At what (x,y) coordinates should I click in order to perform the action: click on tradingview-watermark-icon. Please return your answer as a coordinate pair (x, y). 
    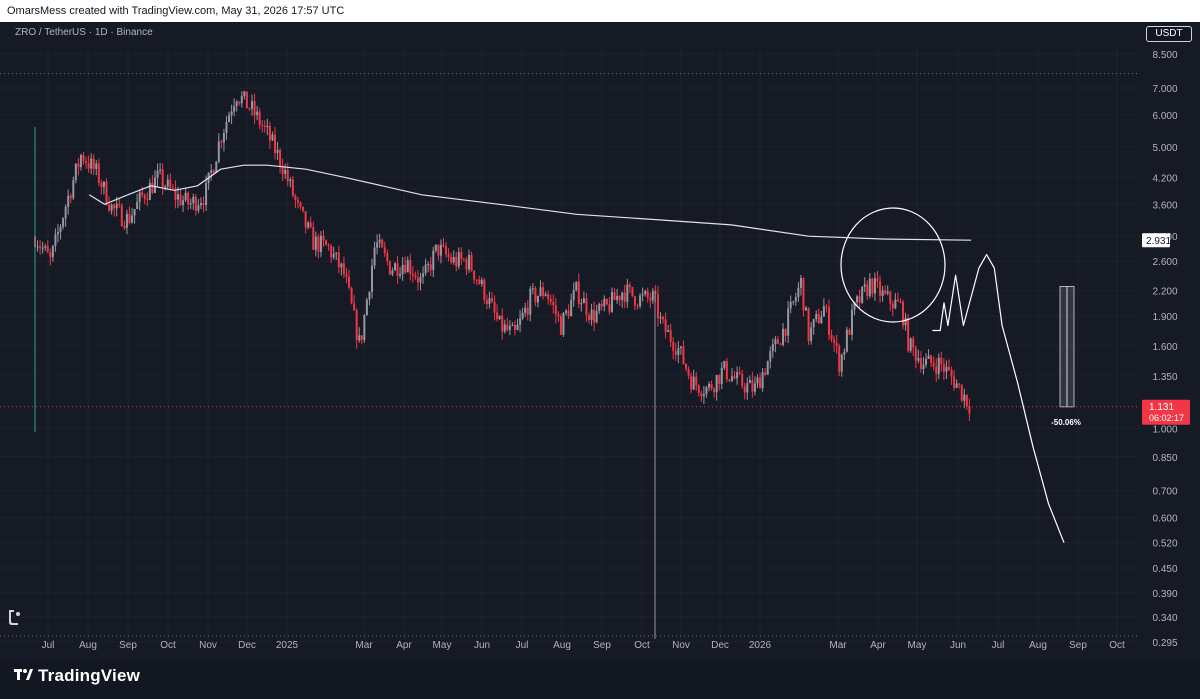
    Looking at the image, I should click on (15, 617).